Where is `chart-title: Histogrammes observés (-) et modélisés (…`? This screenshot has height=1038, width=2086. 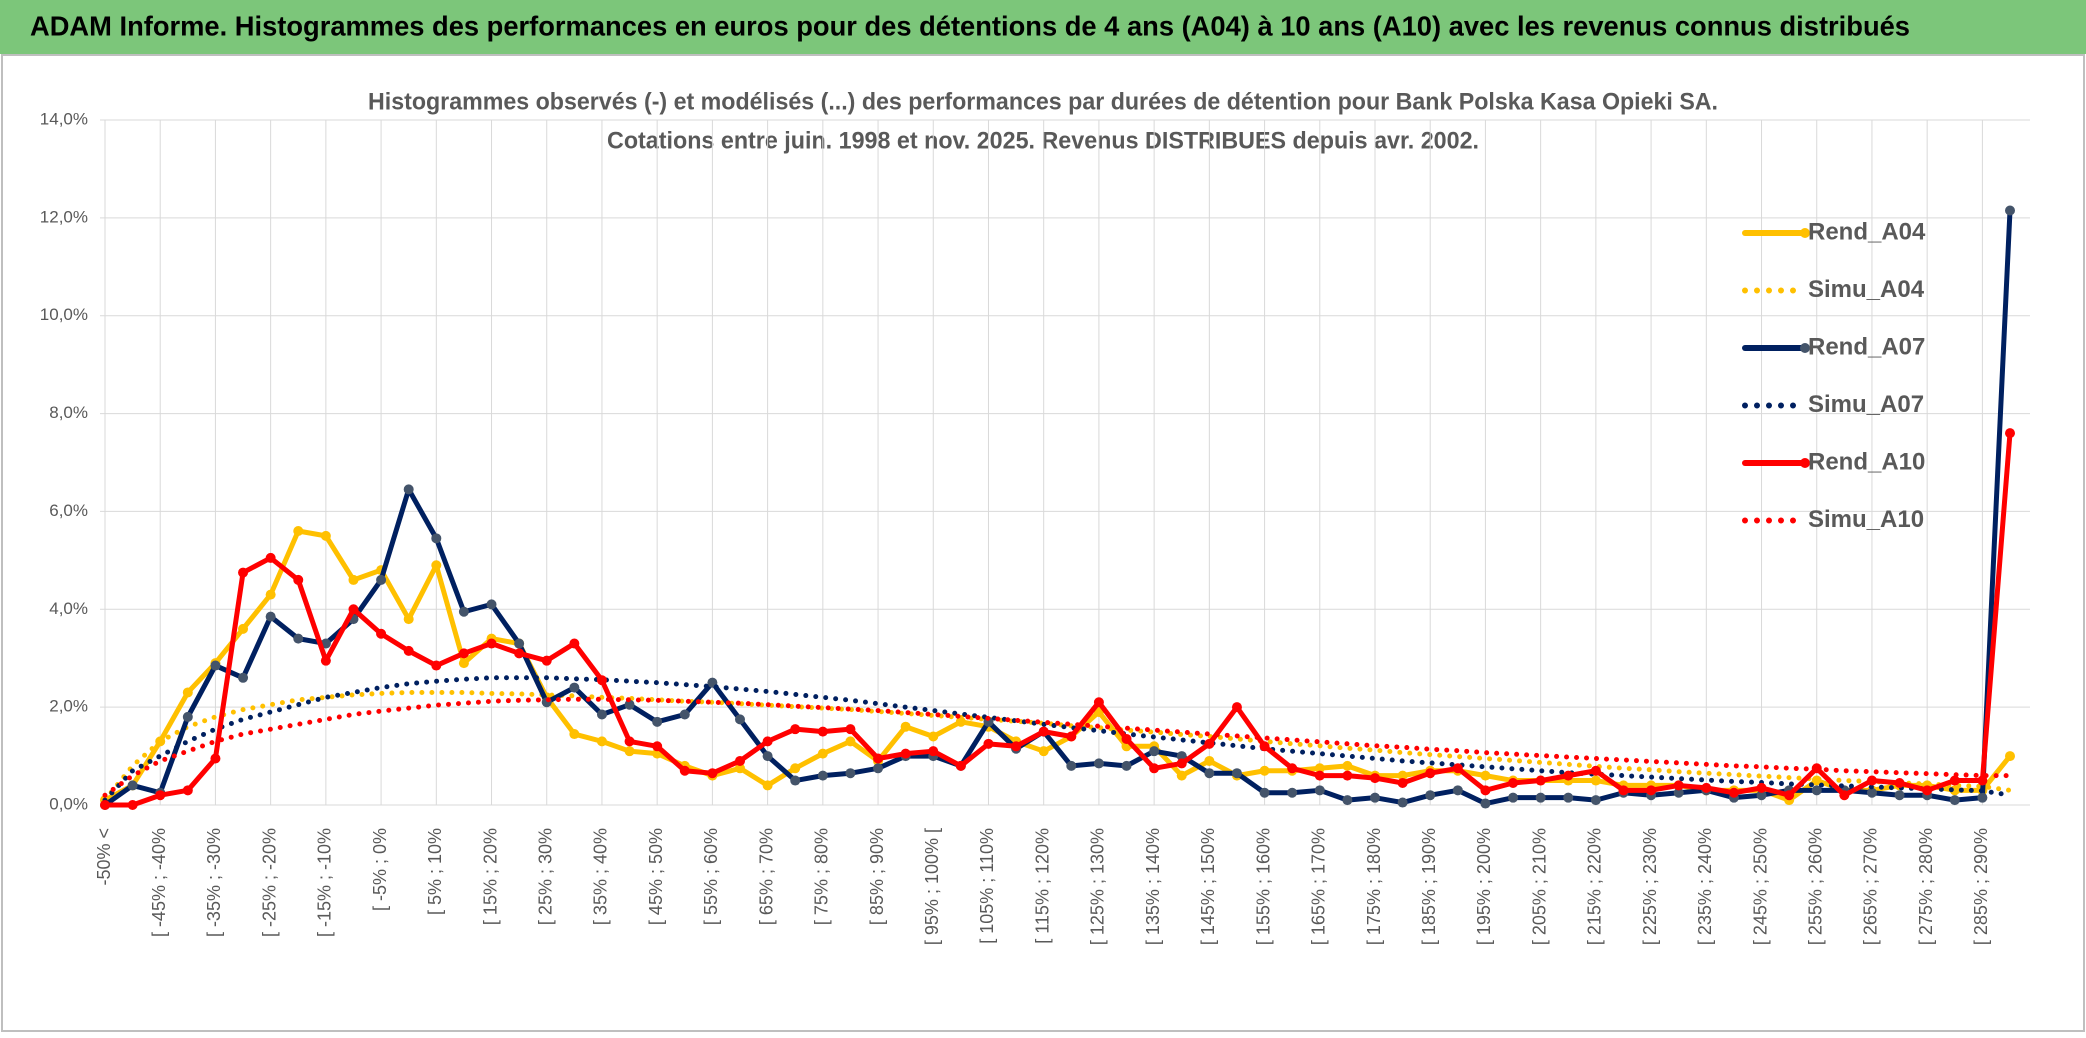
chart-title: Histogrammes observés (-) et modélisés (… is located at coordinates (1043, 101).